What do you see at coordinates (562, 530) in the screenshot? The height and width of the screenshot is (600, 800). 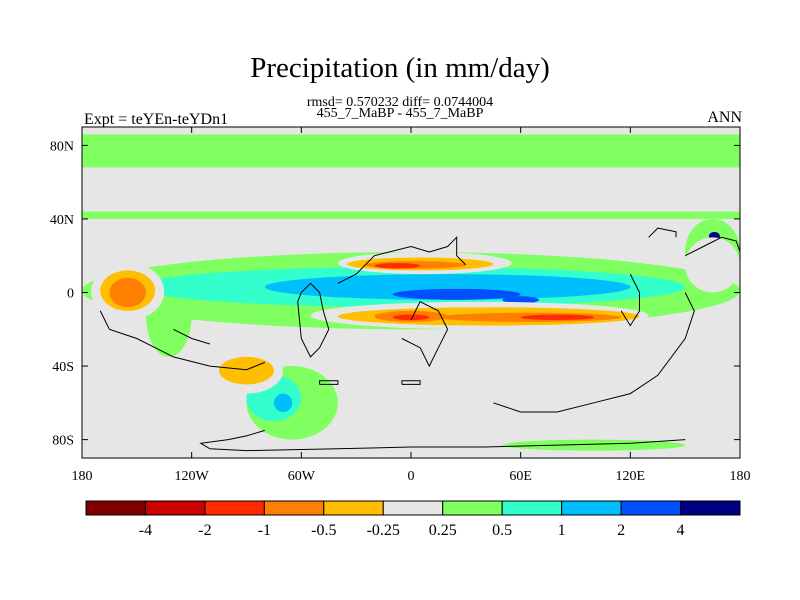 I see `colorbar-label: 1` at bounding box center [562, 530].